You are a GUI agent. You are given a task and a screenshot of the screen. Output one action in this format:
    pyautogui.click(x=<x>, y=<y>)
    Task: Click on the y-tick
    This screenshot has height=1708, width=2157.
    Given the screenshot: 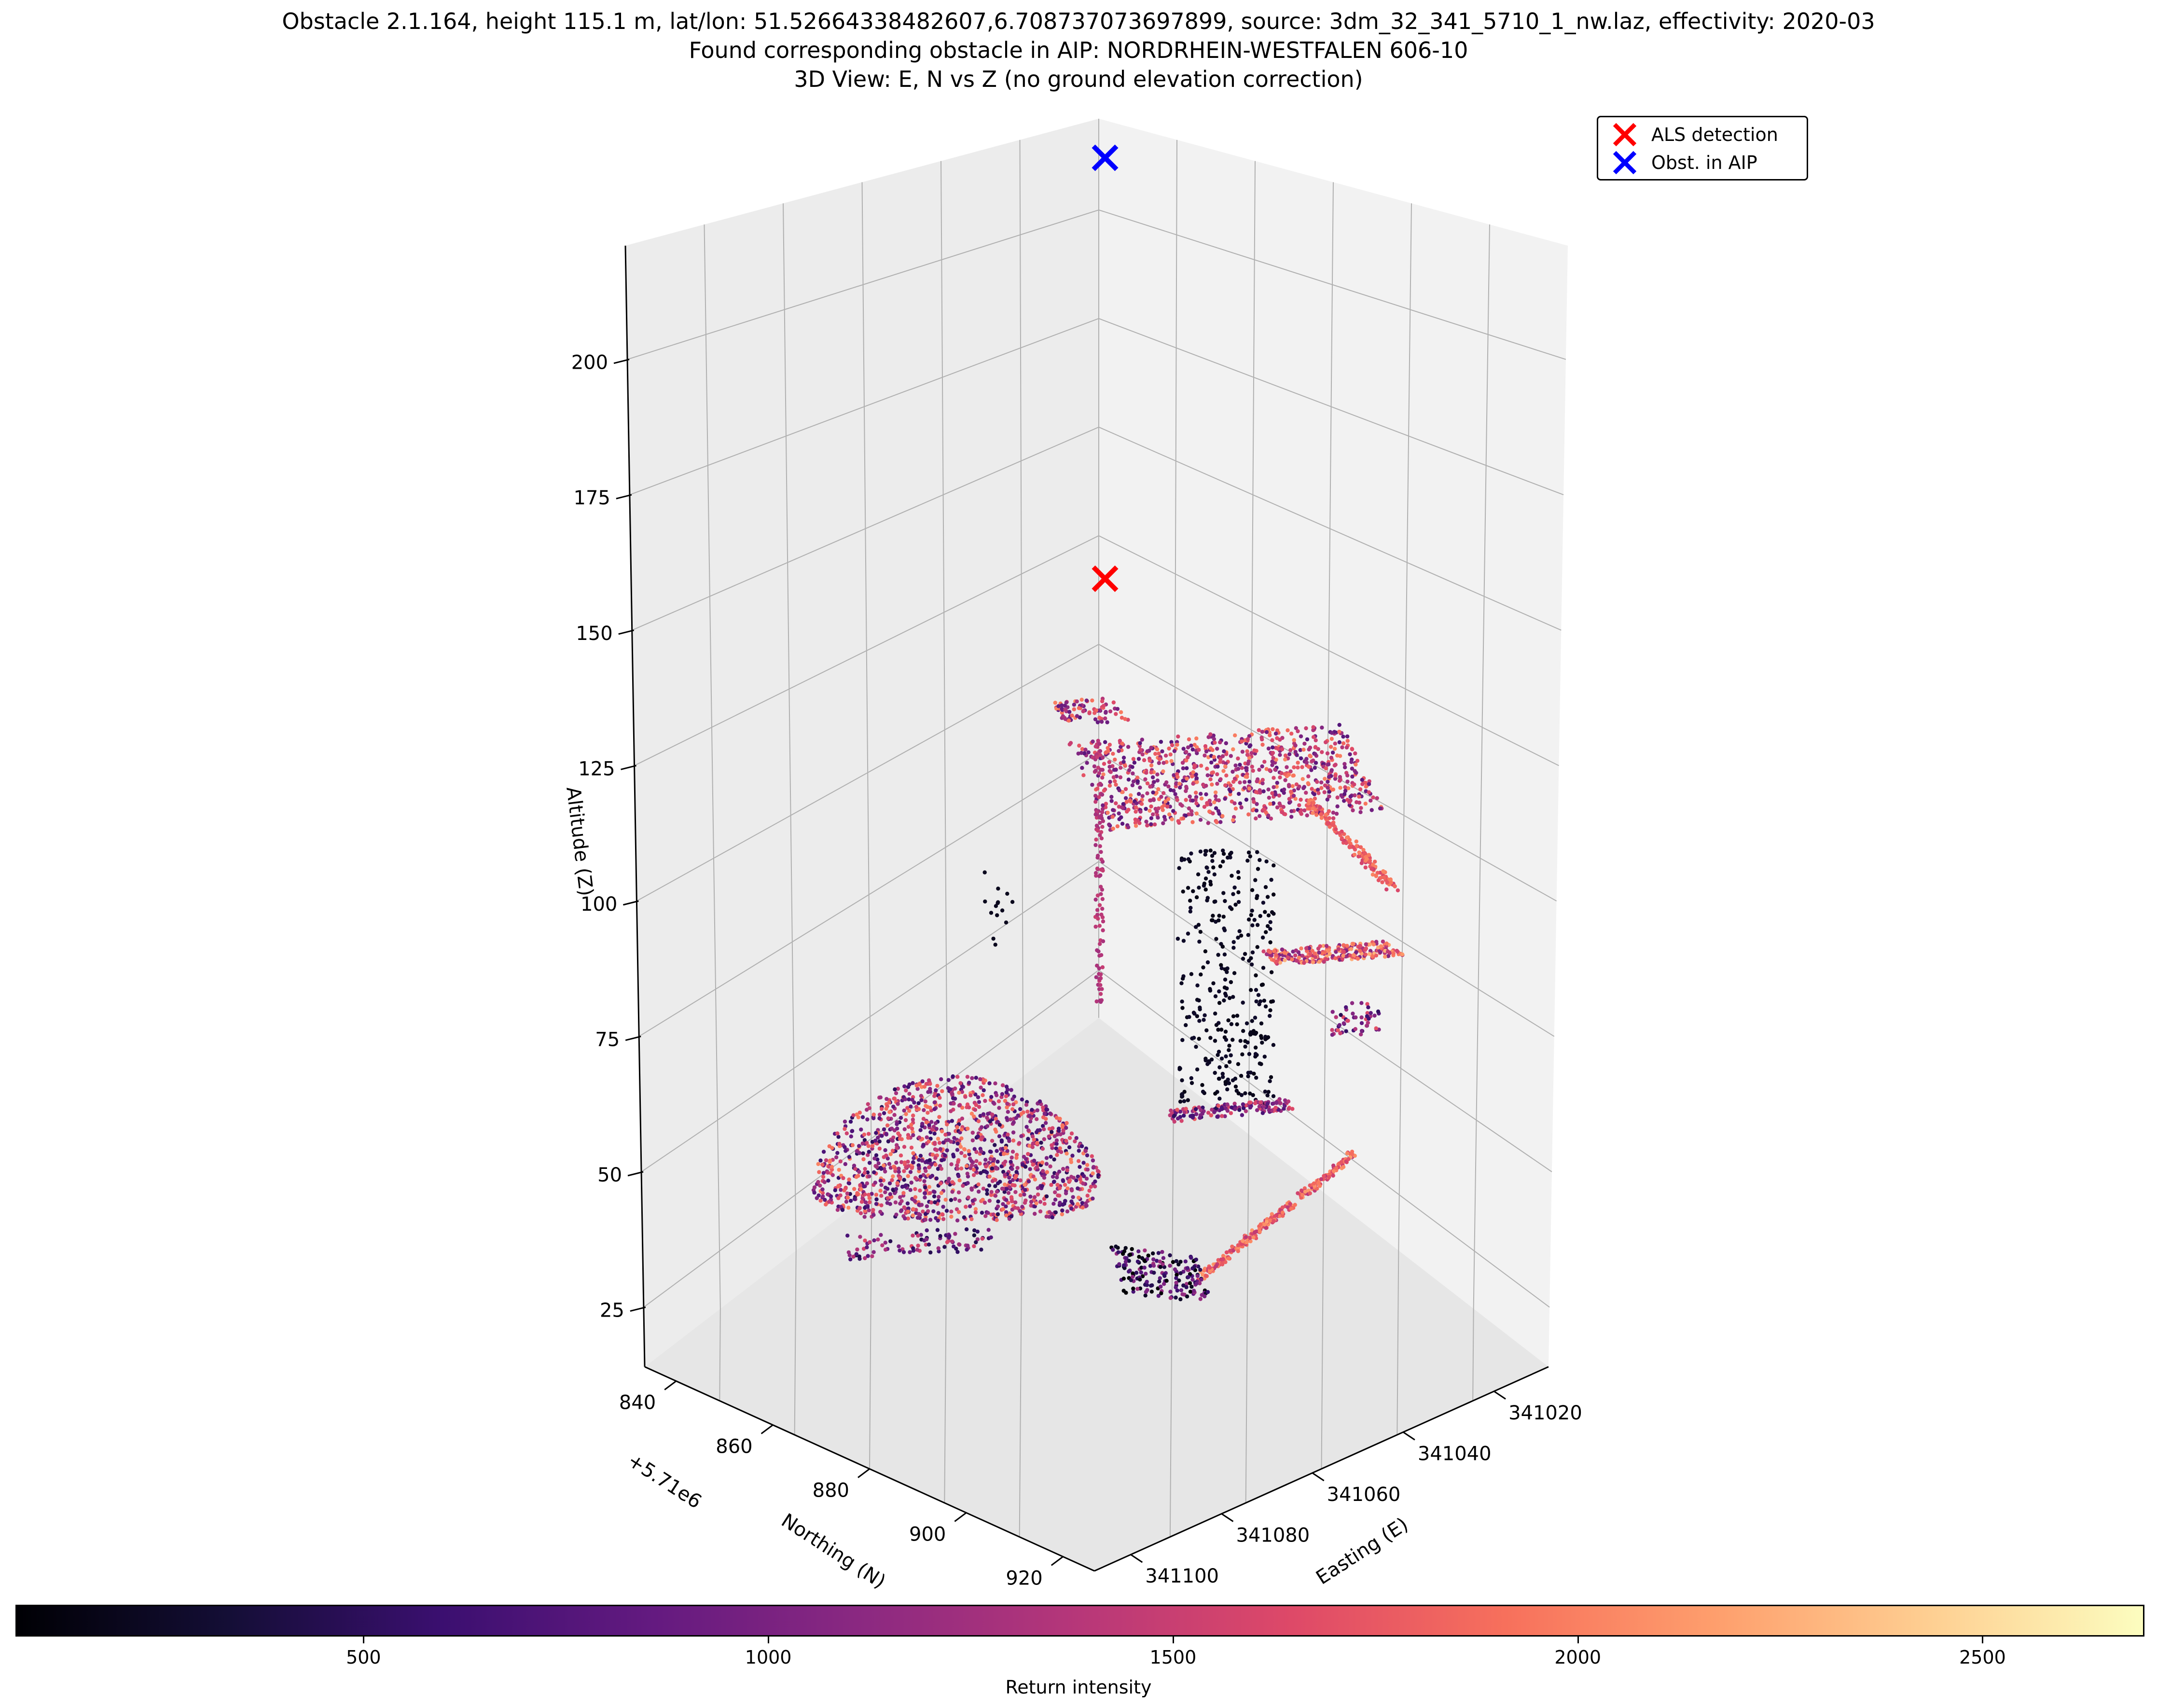 What is the action you would take?
    pyautogui.click(x=1057, y=1561)
    